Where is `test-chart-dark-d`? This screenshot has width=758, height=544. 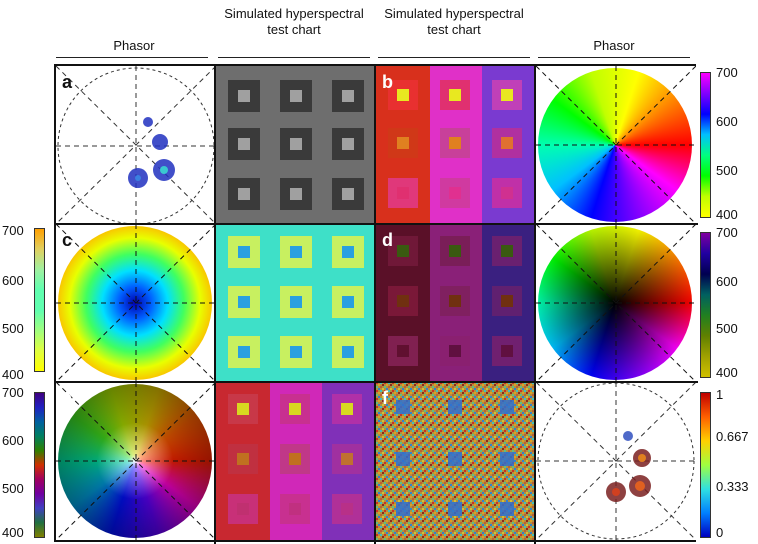
test-chart-dark-d is located at coordinates (456, 303).